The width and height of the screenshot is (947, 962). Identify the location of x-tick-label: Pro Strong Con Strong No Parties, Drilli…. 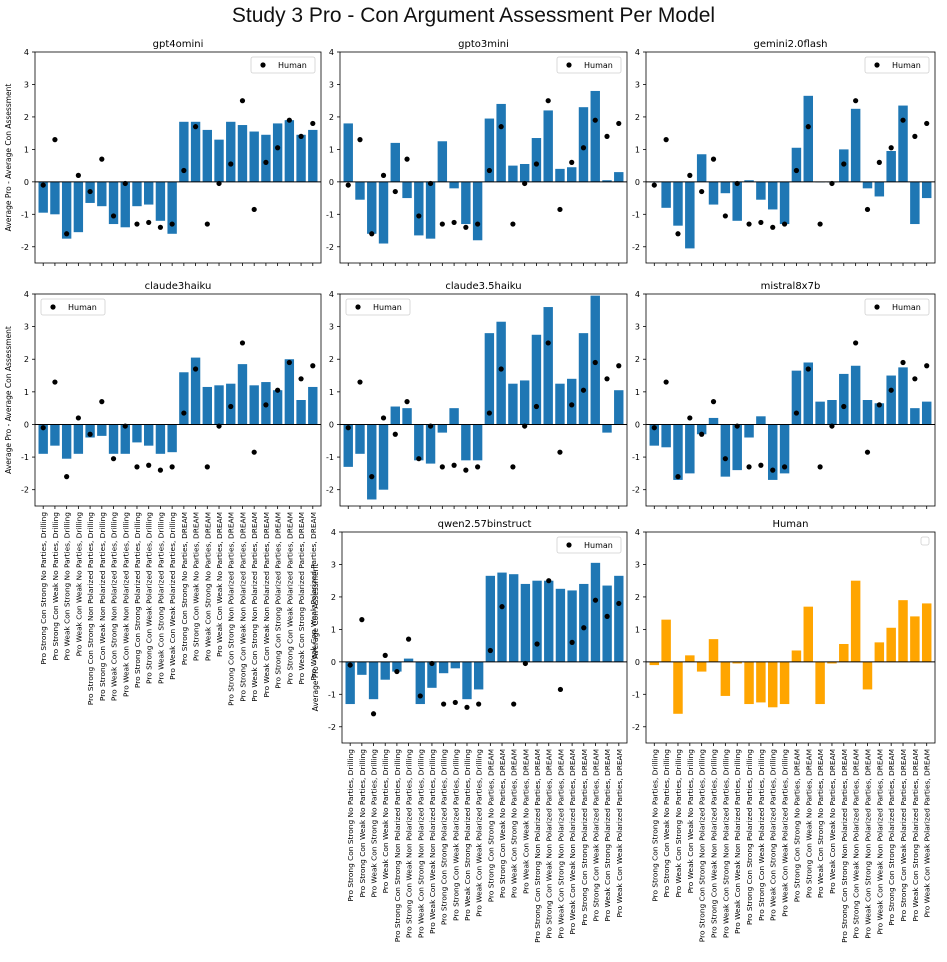
(654, 825).